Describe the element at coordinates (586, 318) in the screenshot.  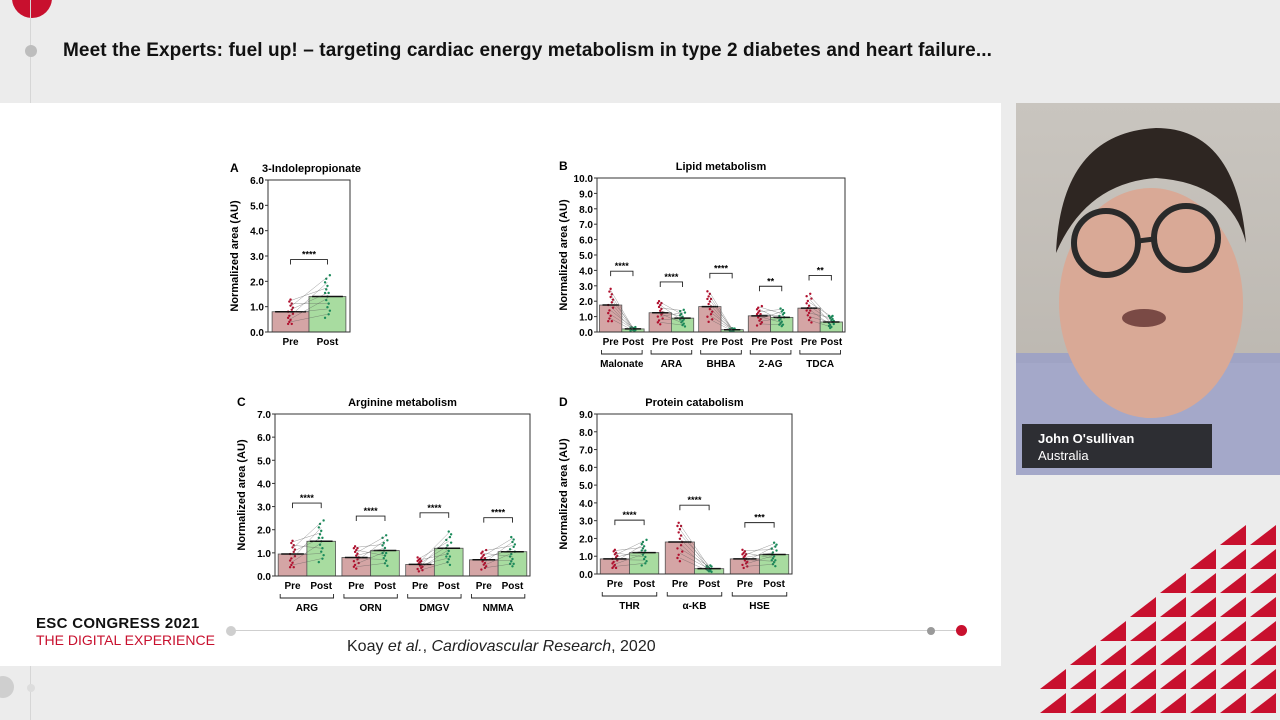
I see `y-tick-label: 1.0` at that location.